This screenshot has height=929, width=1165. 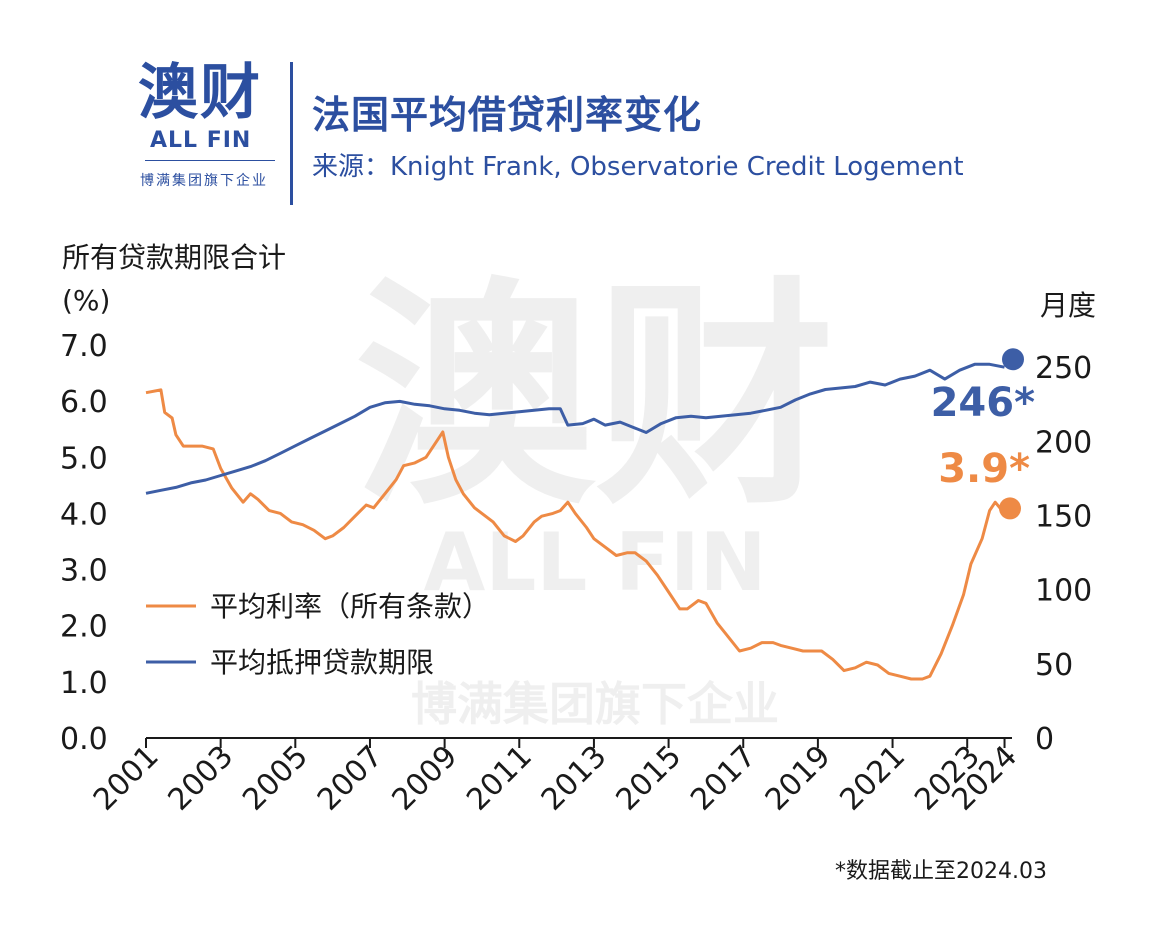 I want to click on x-tick-label: 2015, so click(x=649, y=778).